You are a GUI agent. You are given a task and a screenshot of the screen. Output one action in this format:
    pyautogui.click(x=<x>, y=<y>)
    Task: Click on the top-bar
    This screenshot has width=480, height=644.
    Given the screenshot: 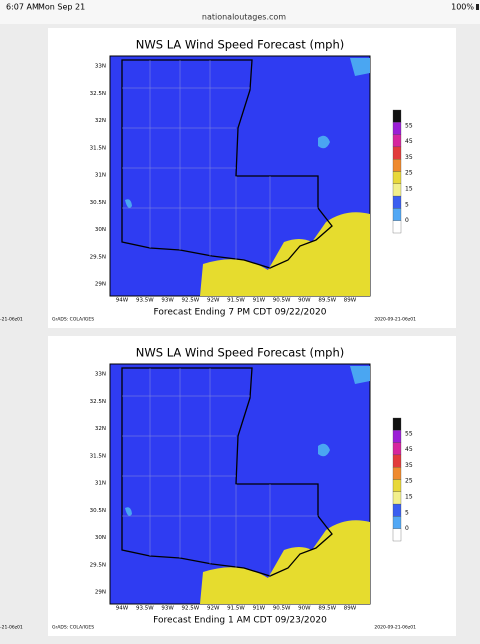 What is the action you would take?
    pyautogui.click(x=240, y=12)
    